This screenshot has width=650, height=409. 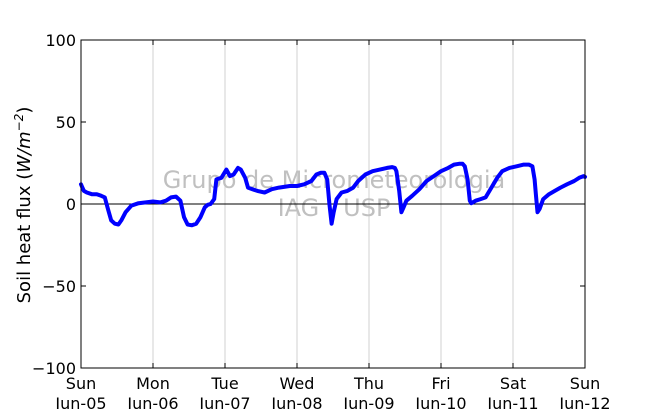 What do you see at coordinates (512, 401) in the screenshot?
I see `x-tick-date-label: Jun-11` at bounding box center [512, 401].